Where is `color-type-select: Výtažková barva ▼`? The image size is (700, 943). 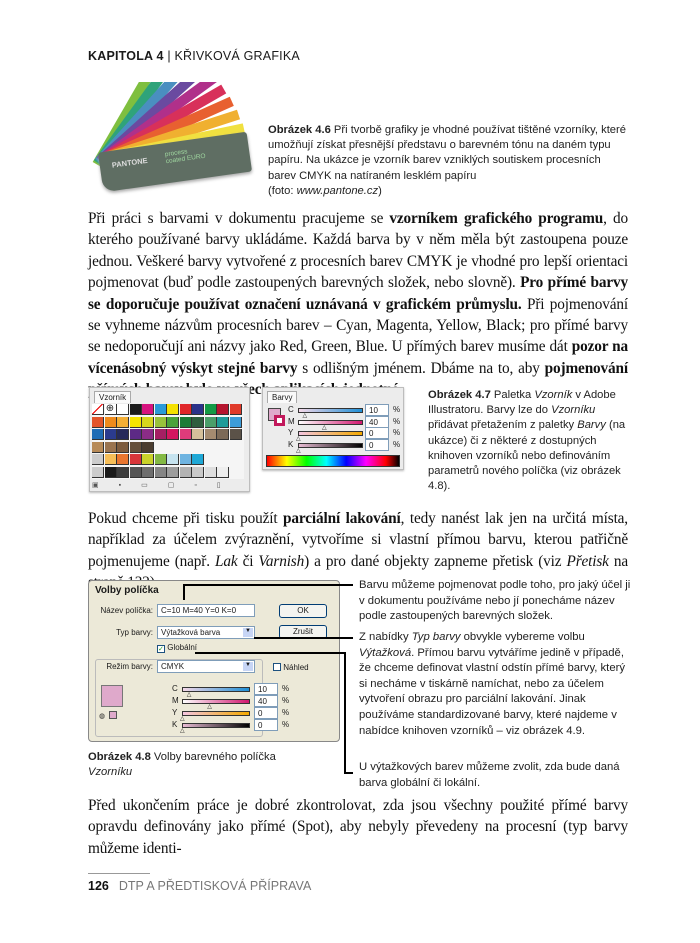 color-type-select: Výtažková barva ▼ is located at coordinates (206, 632).